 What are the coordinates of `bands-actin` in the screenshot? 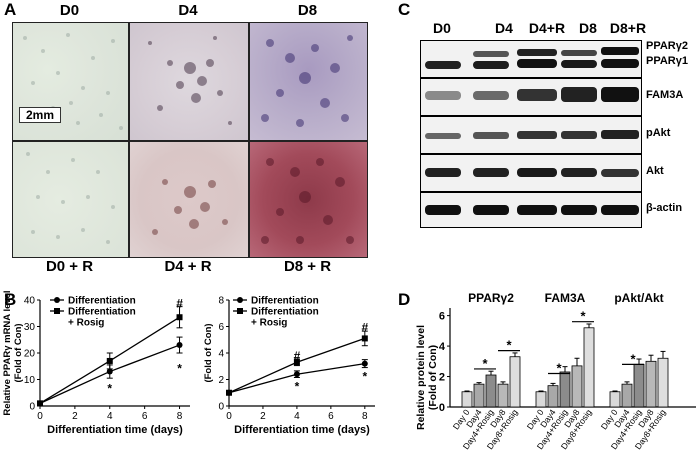 It's located at (532, 210).